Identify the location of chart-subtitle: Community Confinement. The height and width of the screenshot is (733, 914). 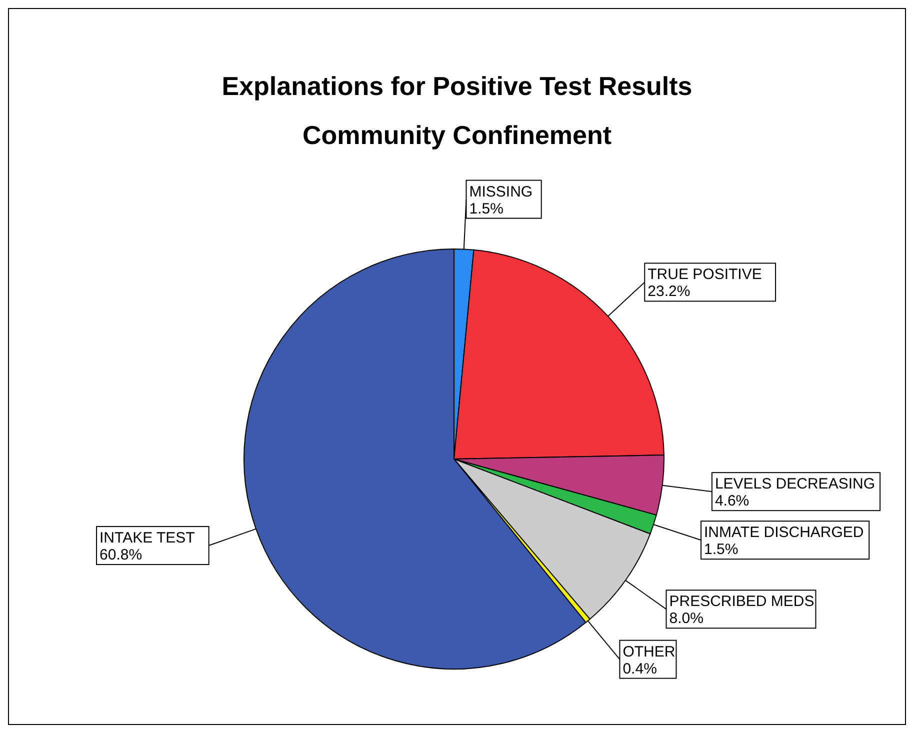
(457, 135).